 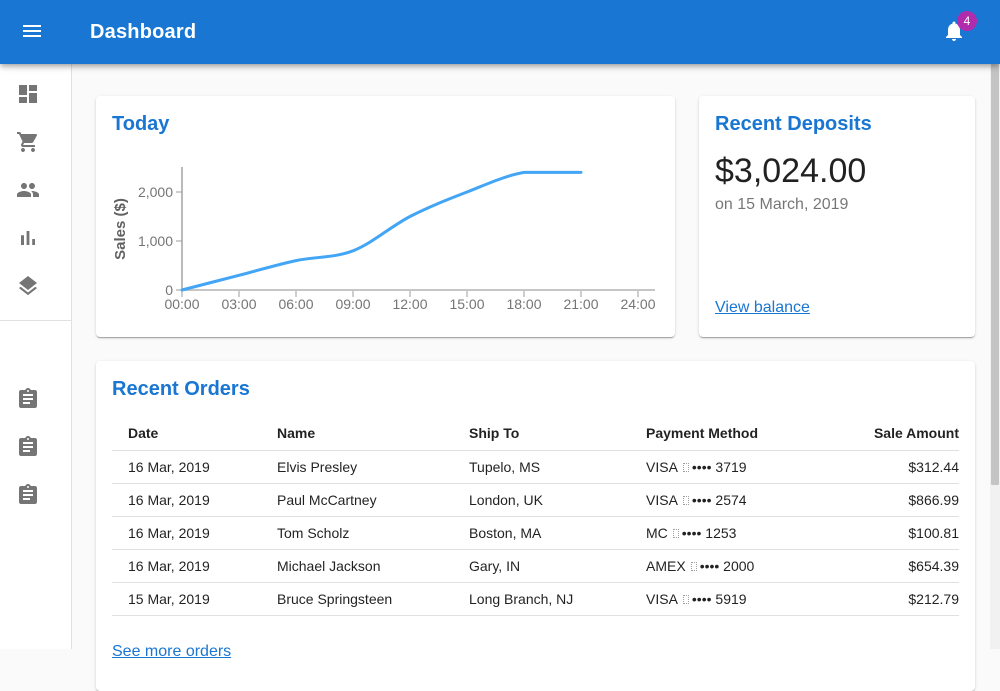 I want to click on order-shipto-cell: Gary, IN, so click(x=541, y=566).